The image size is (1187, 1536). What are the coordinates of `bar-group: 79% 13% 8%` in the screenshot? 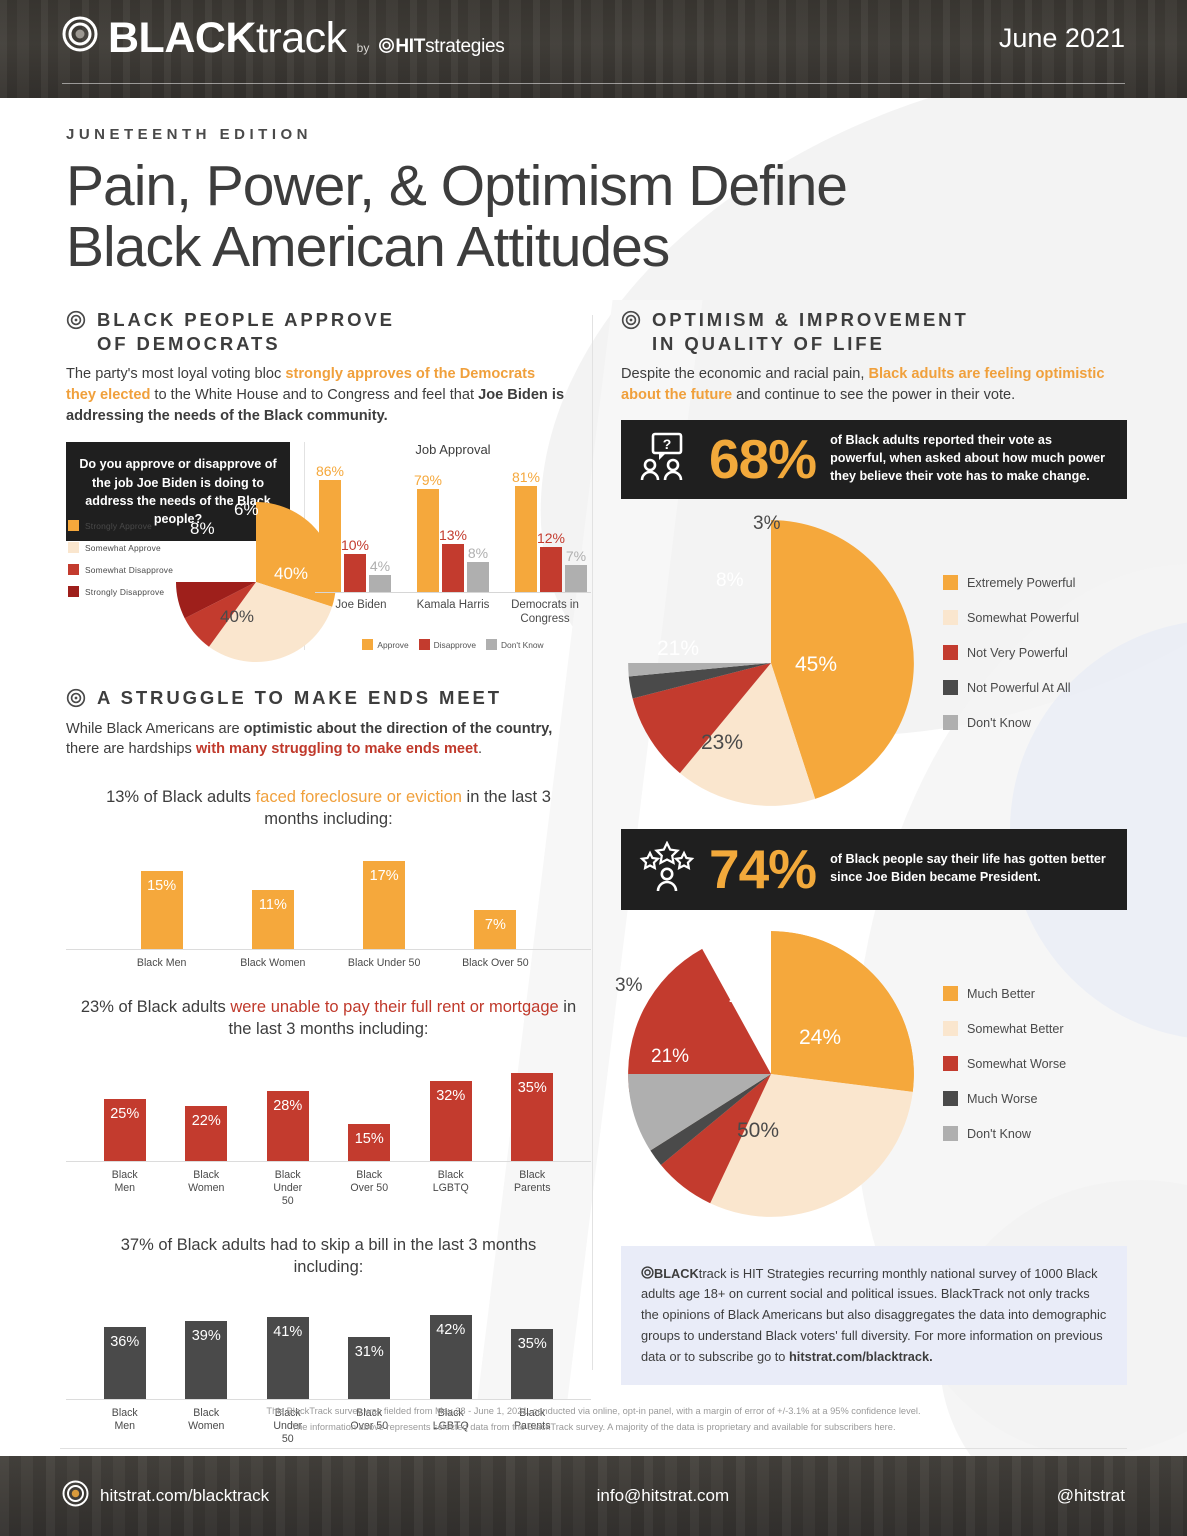 It's located at (451, 532).